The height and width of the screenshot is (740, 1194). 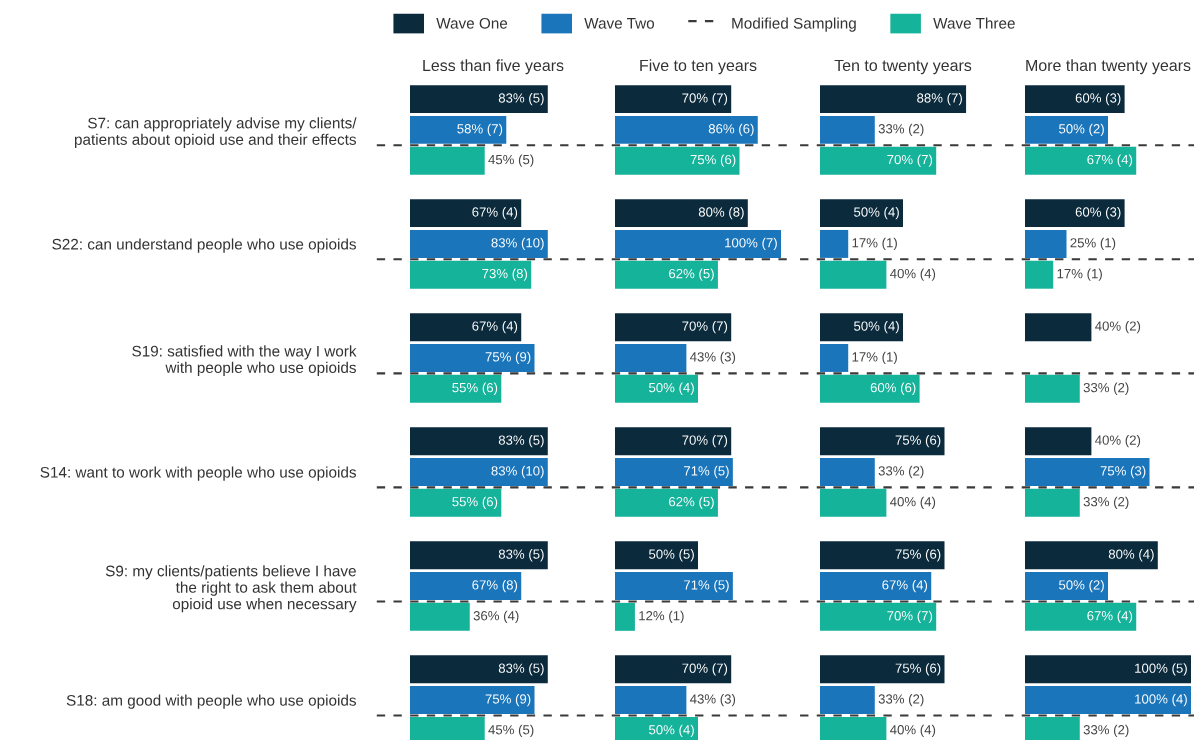 What do you see at coordinates (731, 130) in the screenshot?
I see `data-label: 86% (6)` at bounding box center [731, 130].